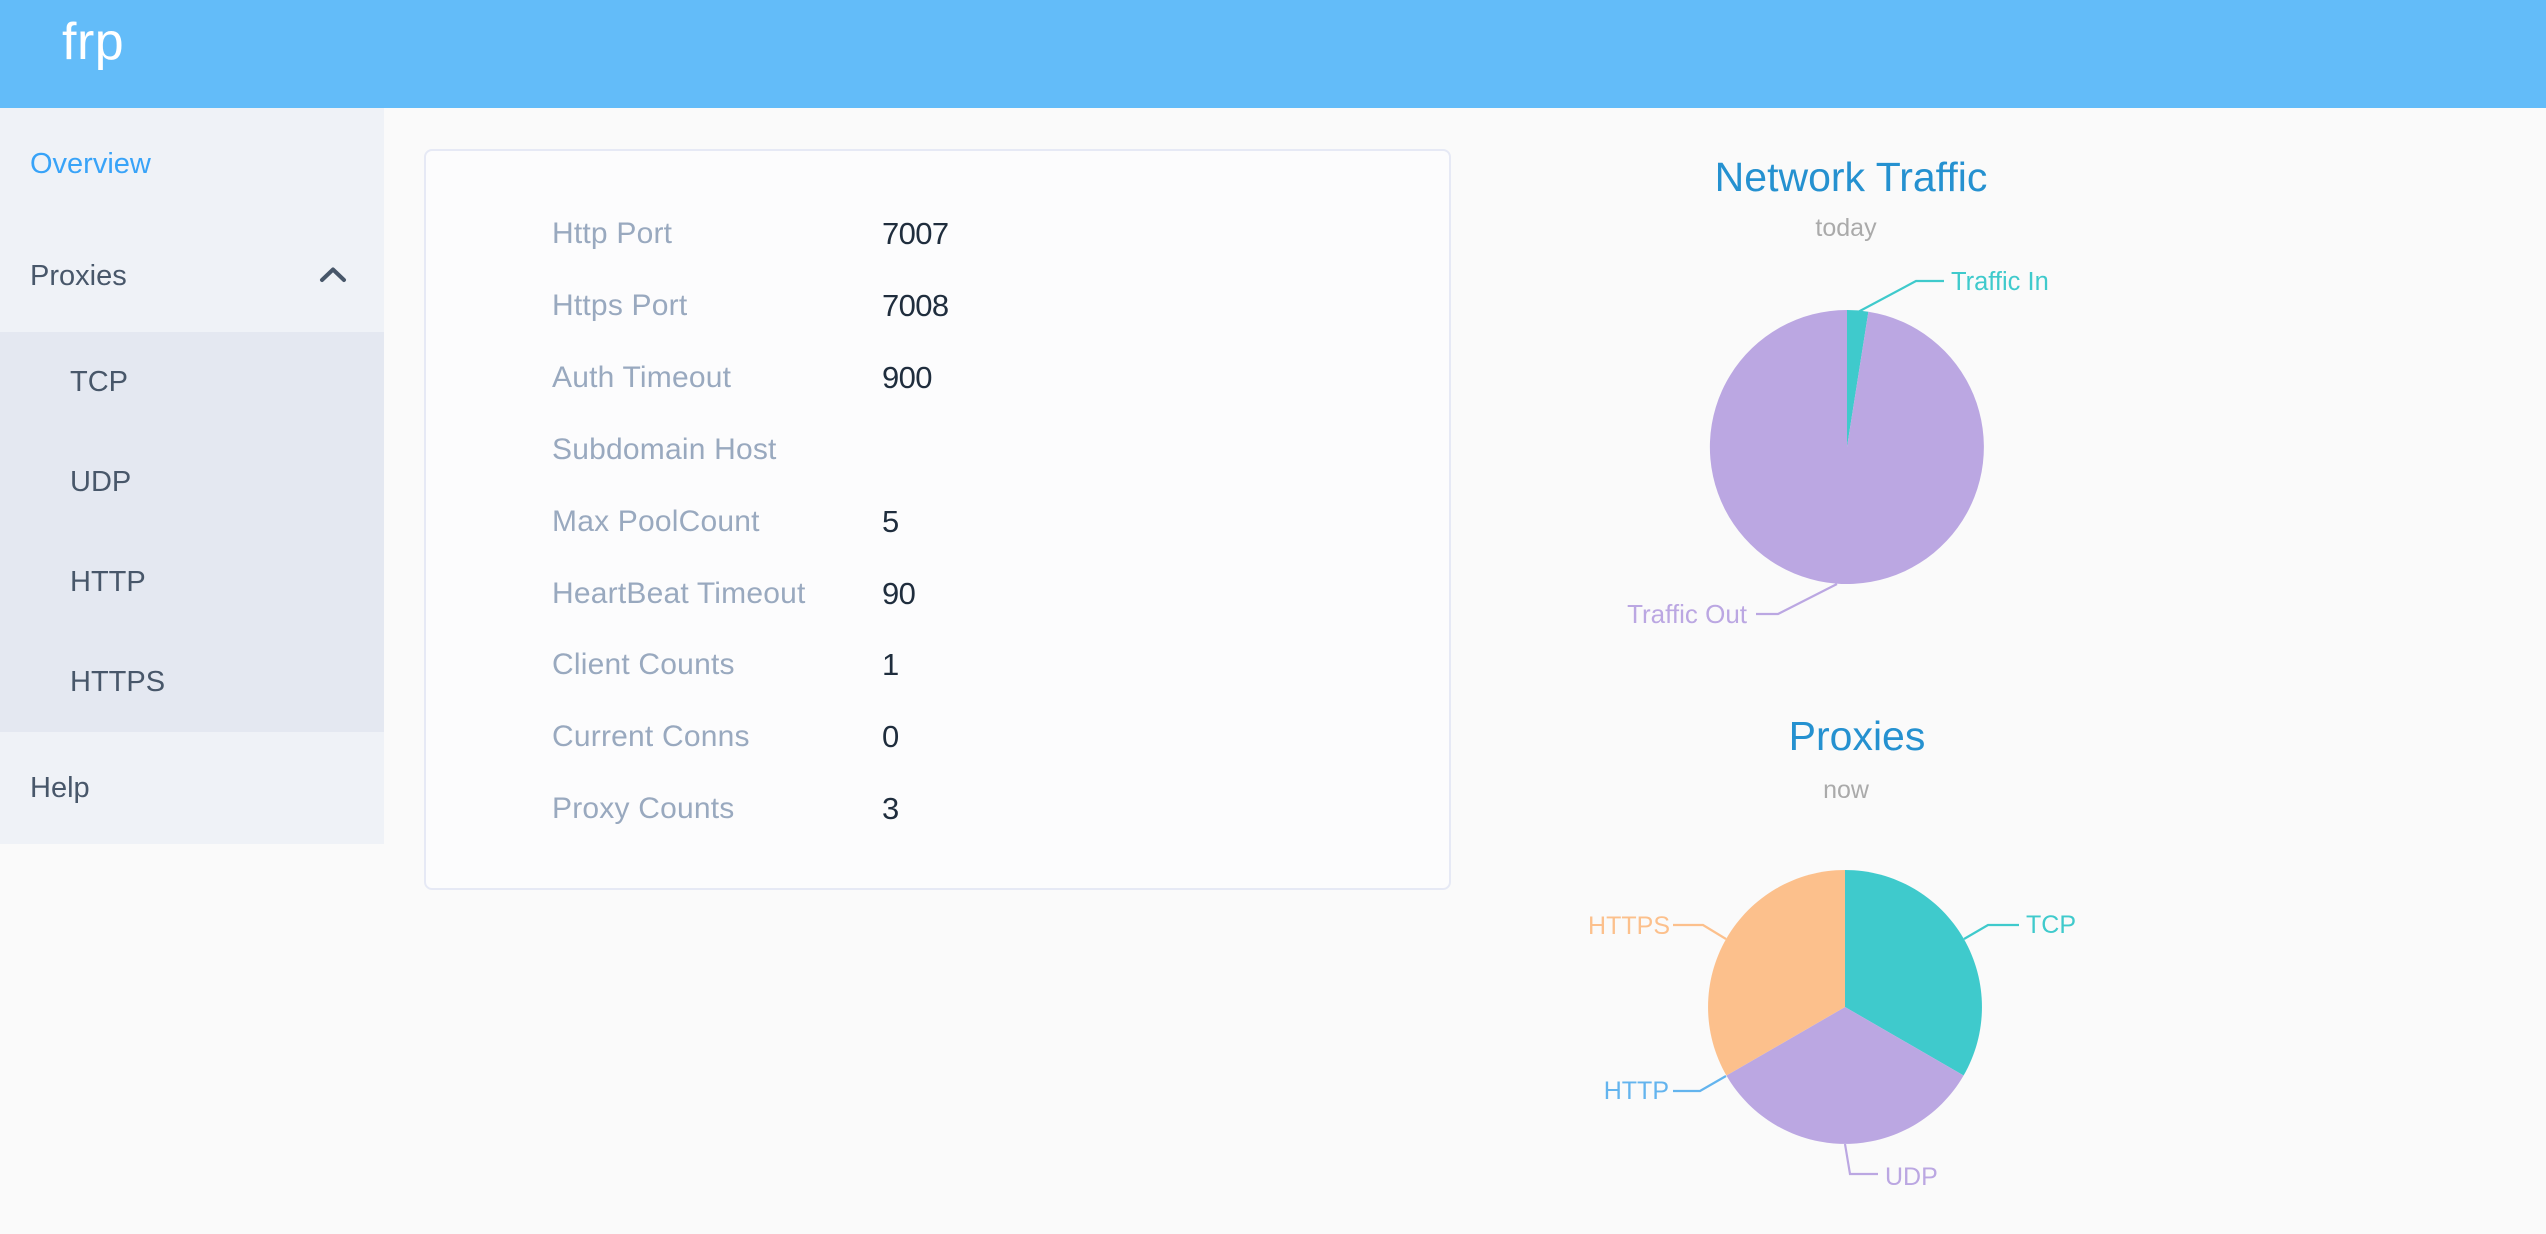  I want to click on svg-text: Proxies, so click(1857, 736).